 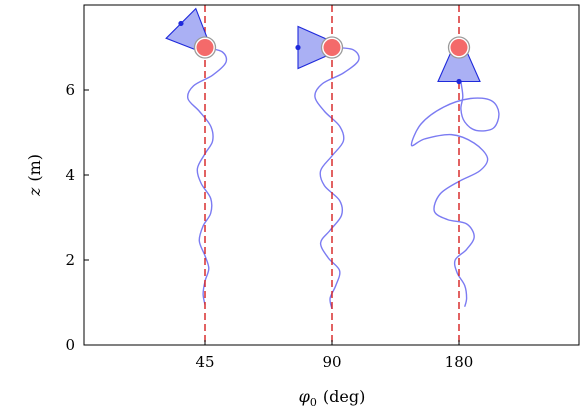 What do you see at coordinates (313, 402) in the screenshot?
I see `x-axis-label-subscript: 0` at bounding box center [313, 402].